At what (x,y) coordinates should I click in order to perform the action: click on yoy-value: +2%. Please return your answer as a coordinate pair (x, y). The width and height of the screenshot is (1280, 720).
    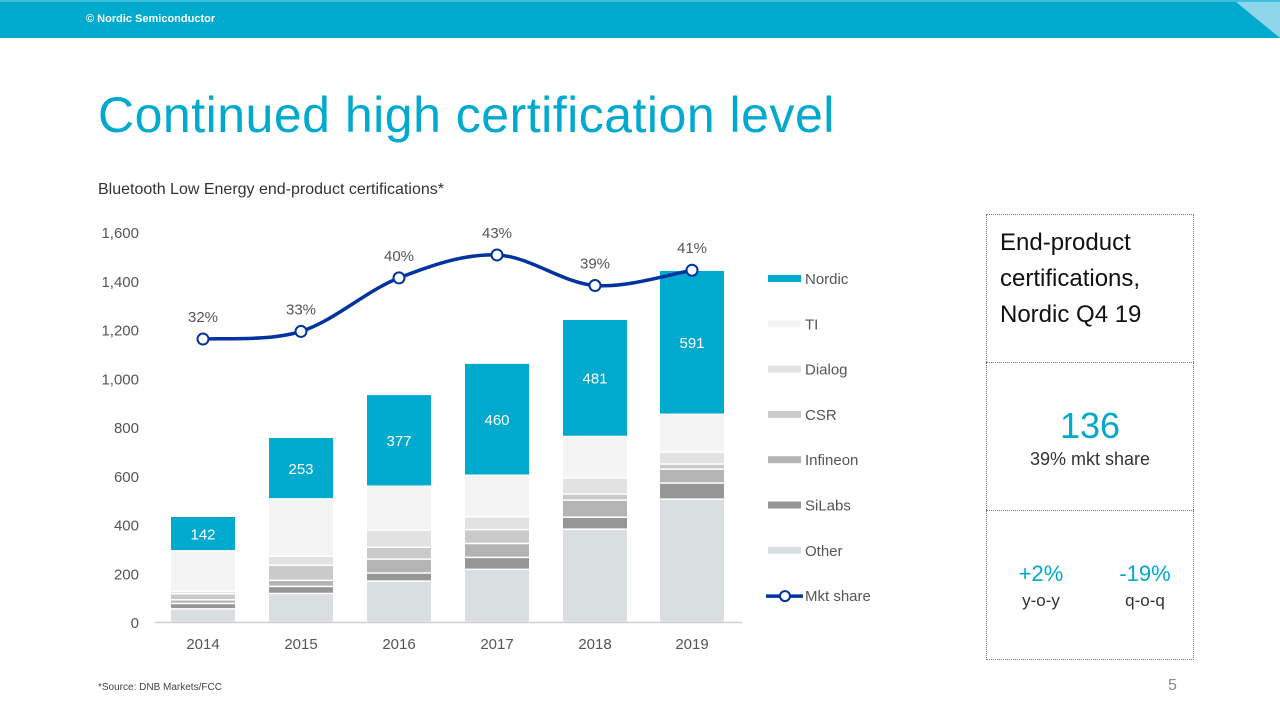
    Looking at the image, I should click on (1041, 573).